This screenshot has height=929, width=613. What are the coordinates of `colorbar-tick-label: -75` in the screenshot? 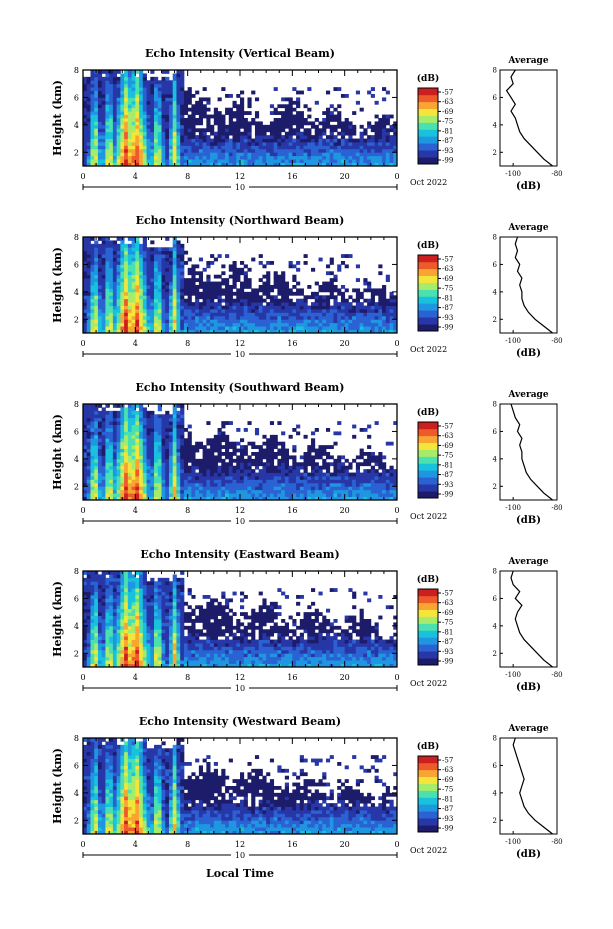 It's located at (447, 122).